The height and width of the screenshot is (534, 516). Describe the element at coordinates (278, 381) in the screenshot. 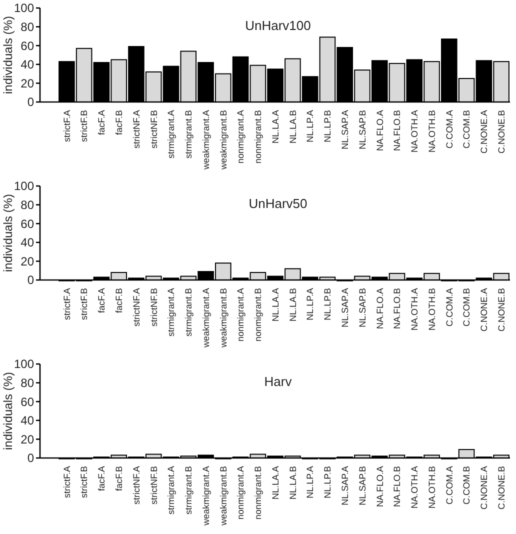

I see `text: Harv` at that location.